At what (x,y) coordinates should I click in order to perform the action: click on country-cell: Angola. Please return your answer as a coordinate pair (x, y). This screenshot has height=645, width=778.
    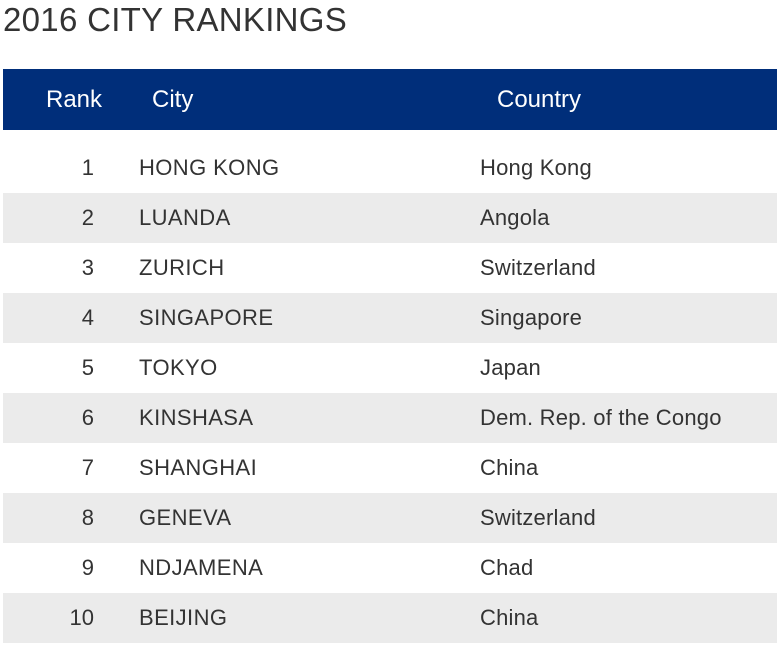
    Looking at the image, I should click on (515, 217).